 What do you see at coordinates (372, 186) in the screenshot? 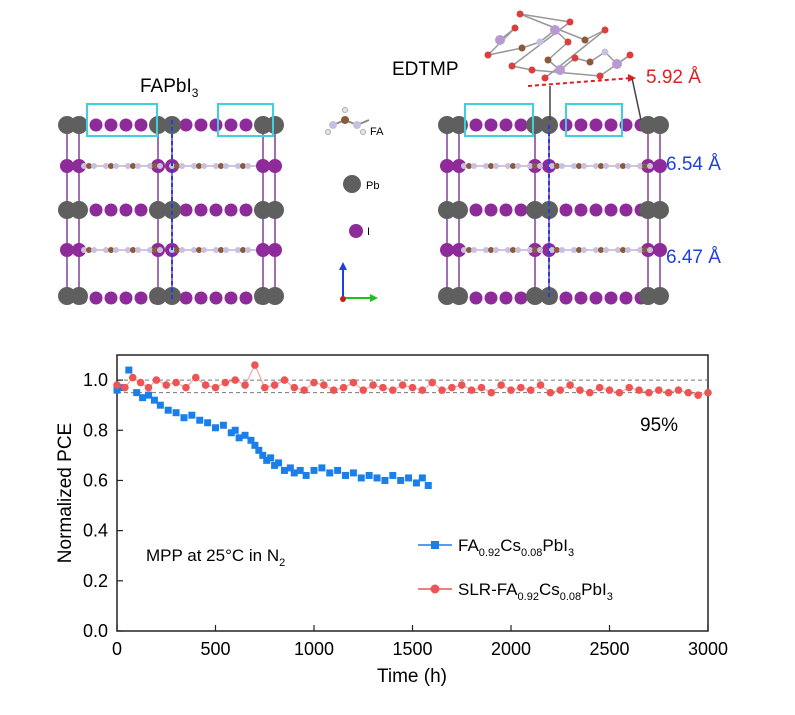
I see `legend-pb-label: Pb` at bounding box center [372, 186].